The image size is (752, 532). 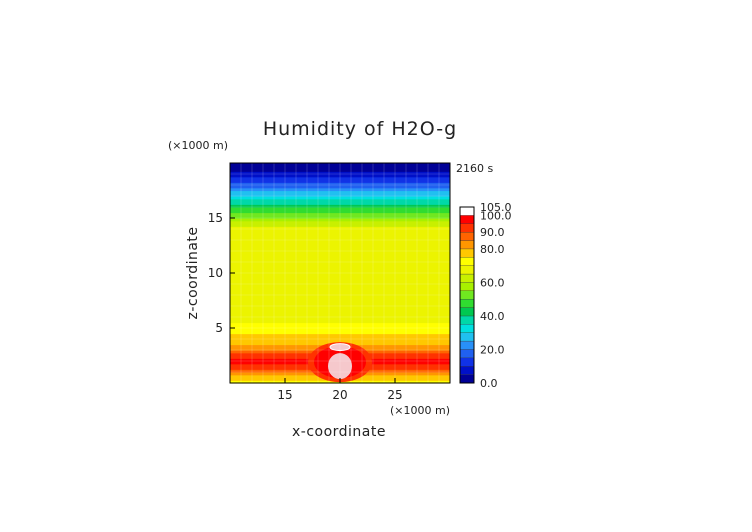 I want to click on cloud-core, so click(x=340, y=362).